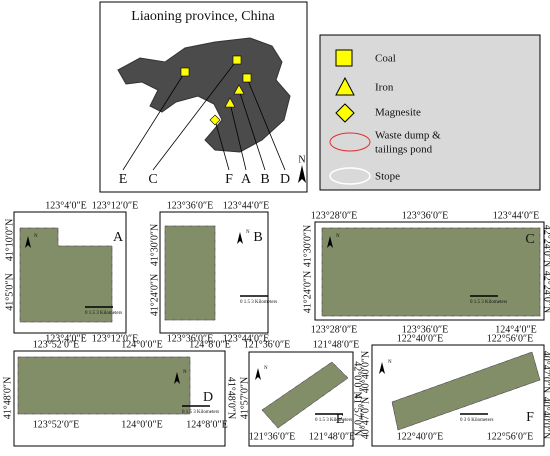 Image resolution: width=550 pixels, height=456 pixels. I want to click on panel-letter: B, so click(257, 237).